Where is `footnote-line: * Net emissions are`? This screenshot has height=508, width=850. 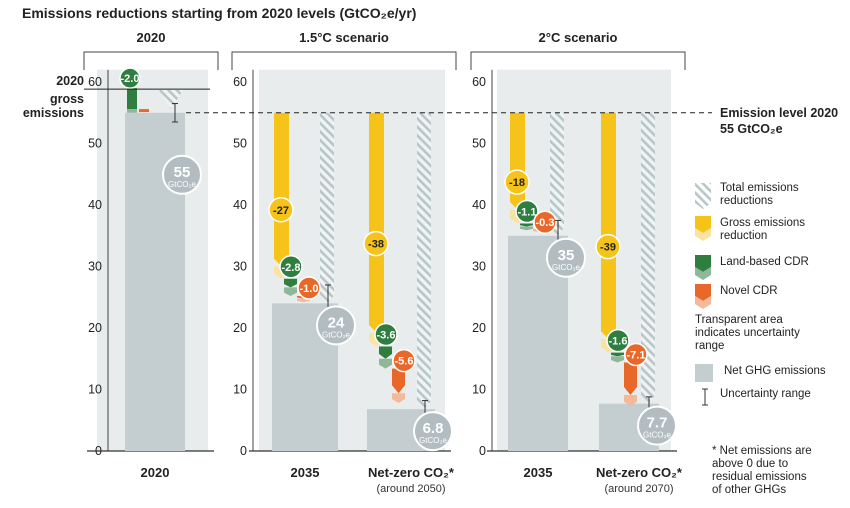
footnote-line: * Net emissions are is located at coordinates (762, 451).